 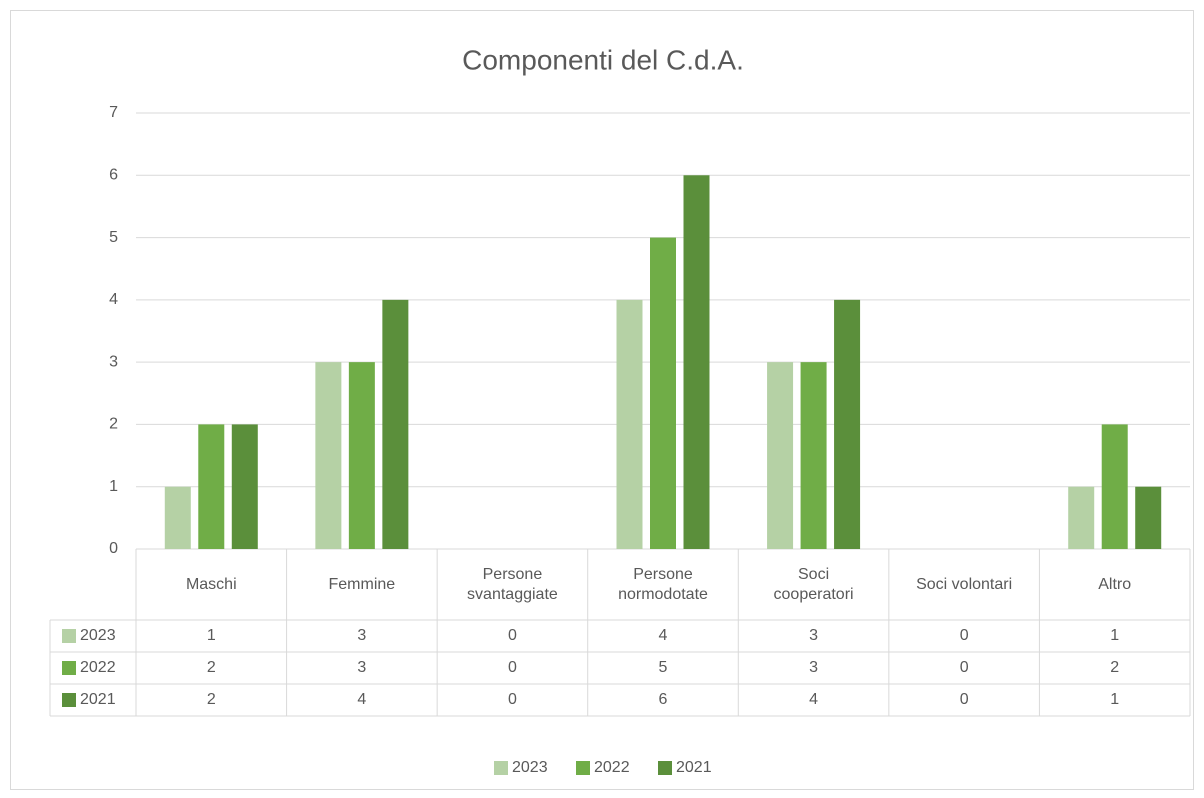 I want to click on y-tick-label: 7, so click(x=113, y=112).